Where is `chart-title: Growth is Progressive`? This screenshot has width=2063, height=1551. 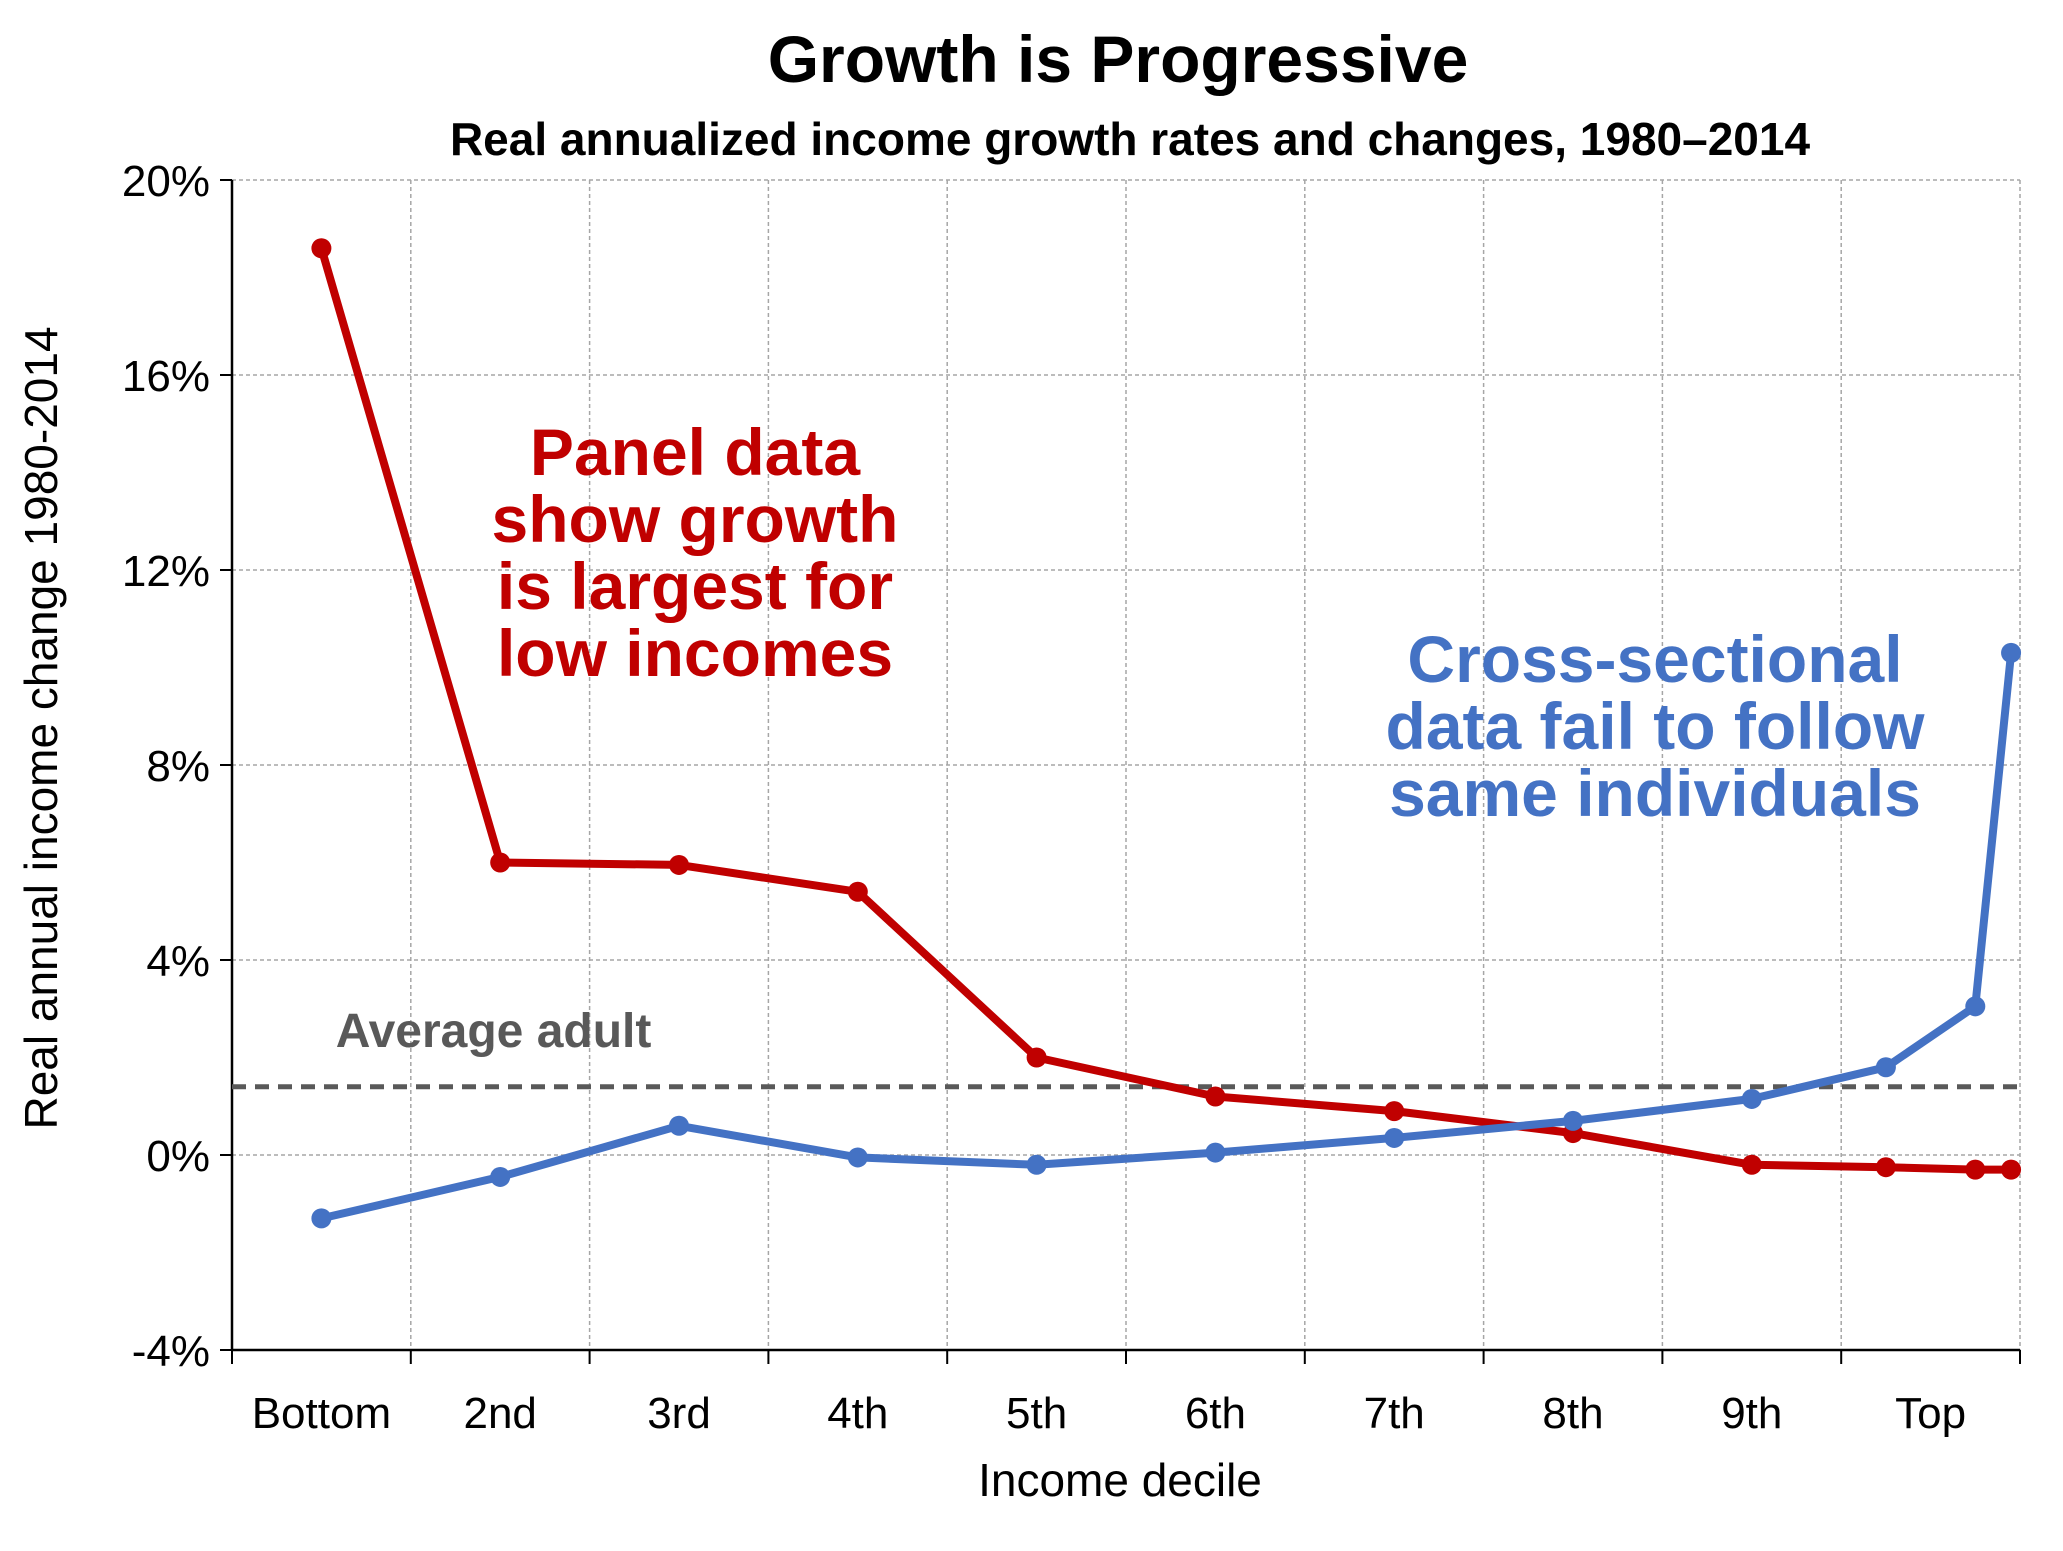
chart-title: Growth is Progressive is located at coordinates (1118, 59).